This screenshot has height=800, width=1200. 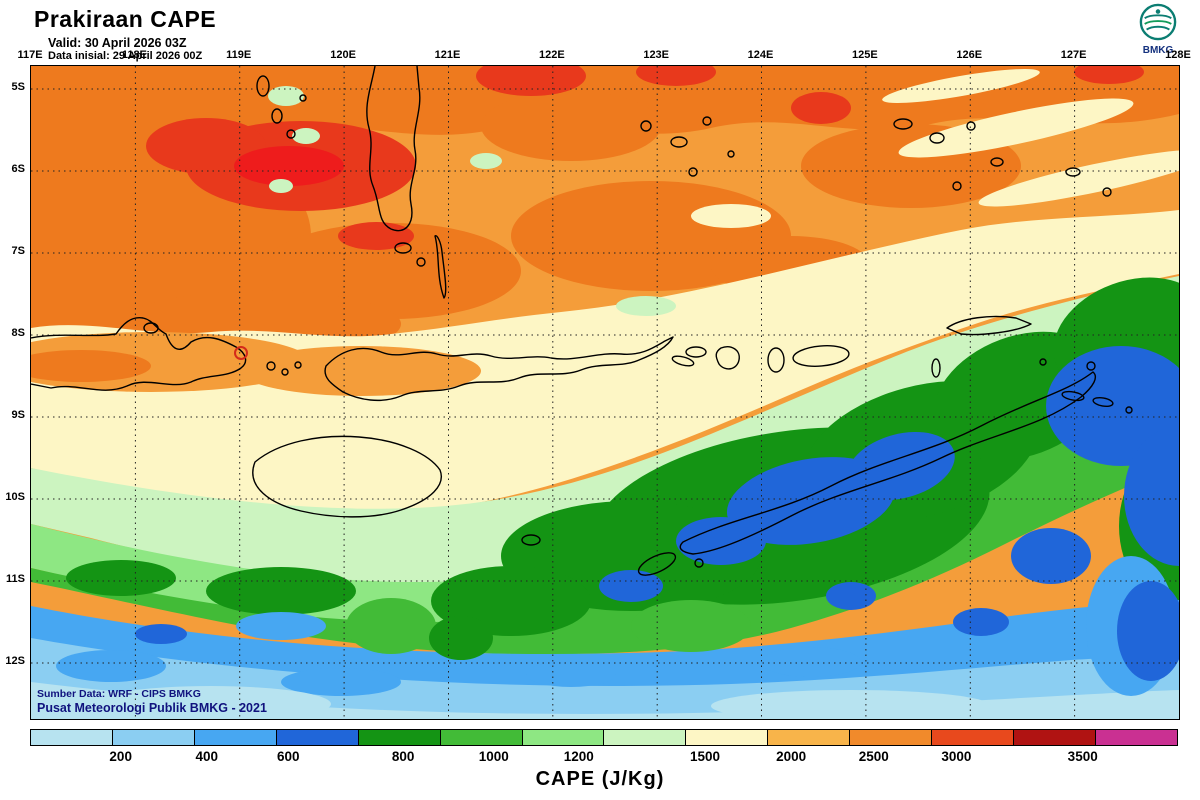 I want to click on lat-label: 11S, so click(x=15, y=579).